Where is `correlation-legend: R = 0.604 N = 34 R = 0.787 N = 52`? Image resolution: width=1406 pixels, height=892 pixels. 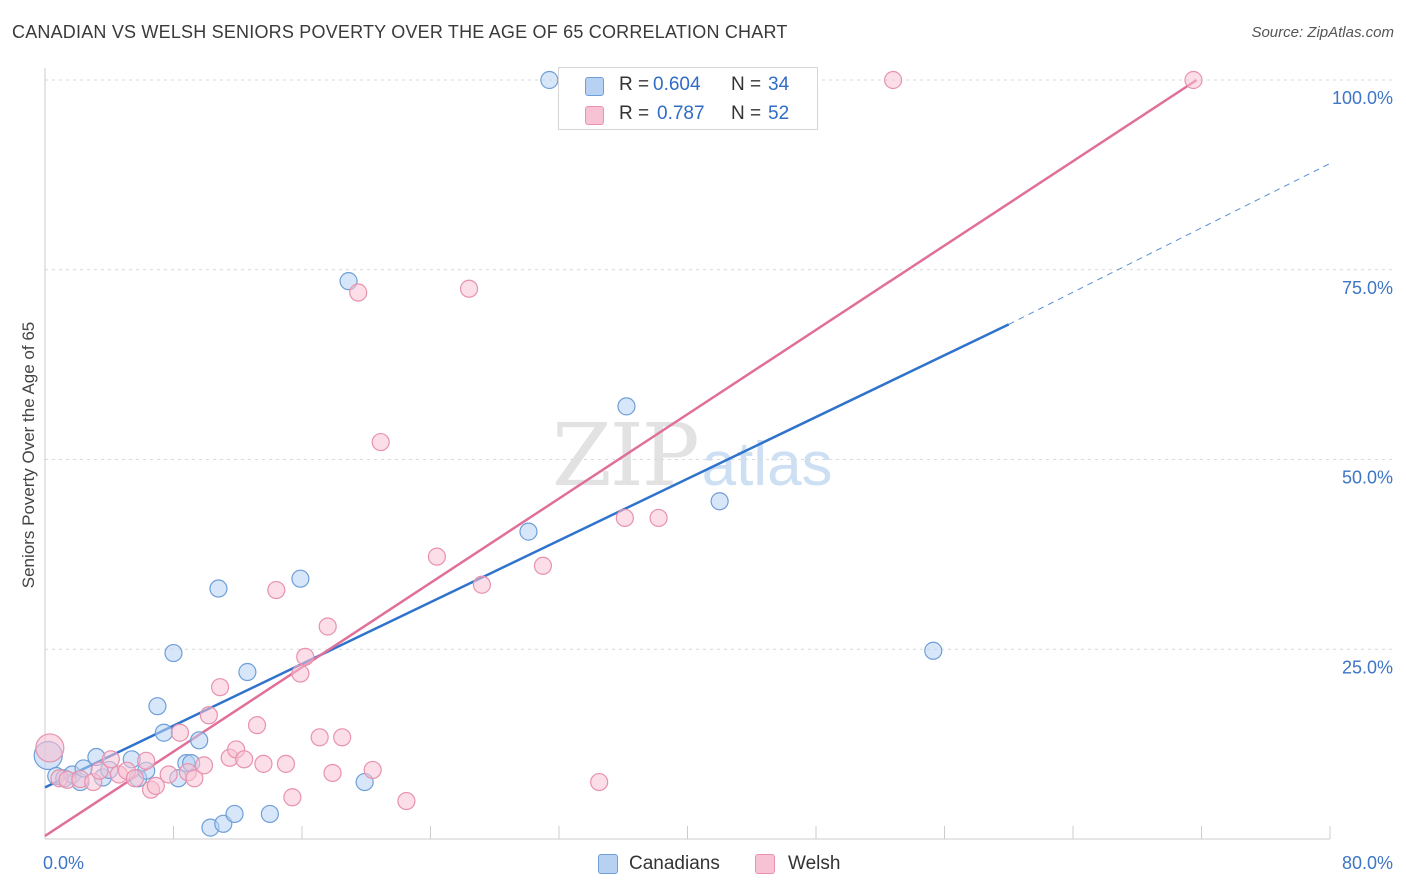
correlation-legend: R = 0.604 N = 34 R = 0.787 N = 52 is located at coordinates (688, 98).